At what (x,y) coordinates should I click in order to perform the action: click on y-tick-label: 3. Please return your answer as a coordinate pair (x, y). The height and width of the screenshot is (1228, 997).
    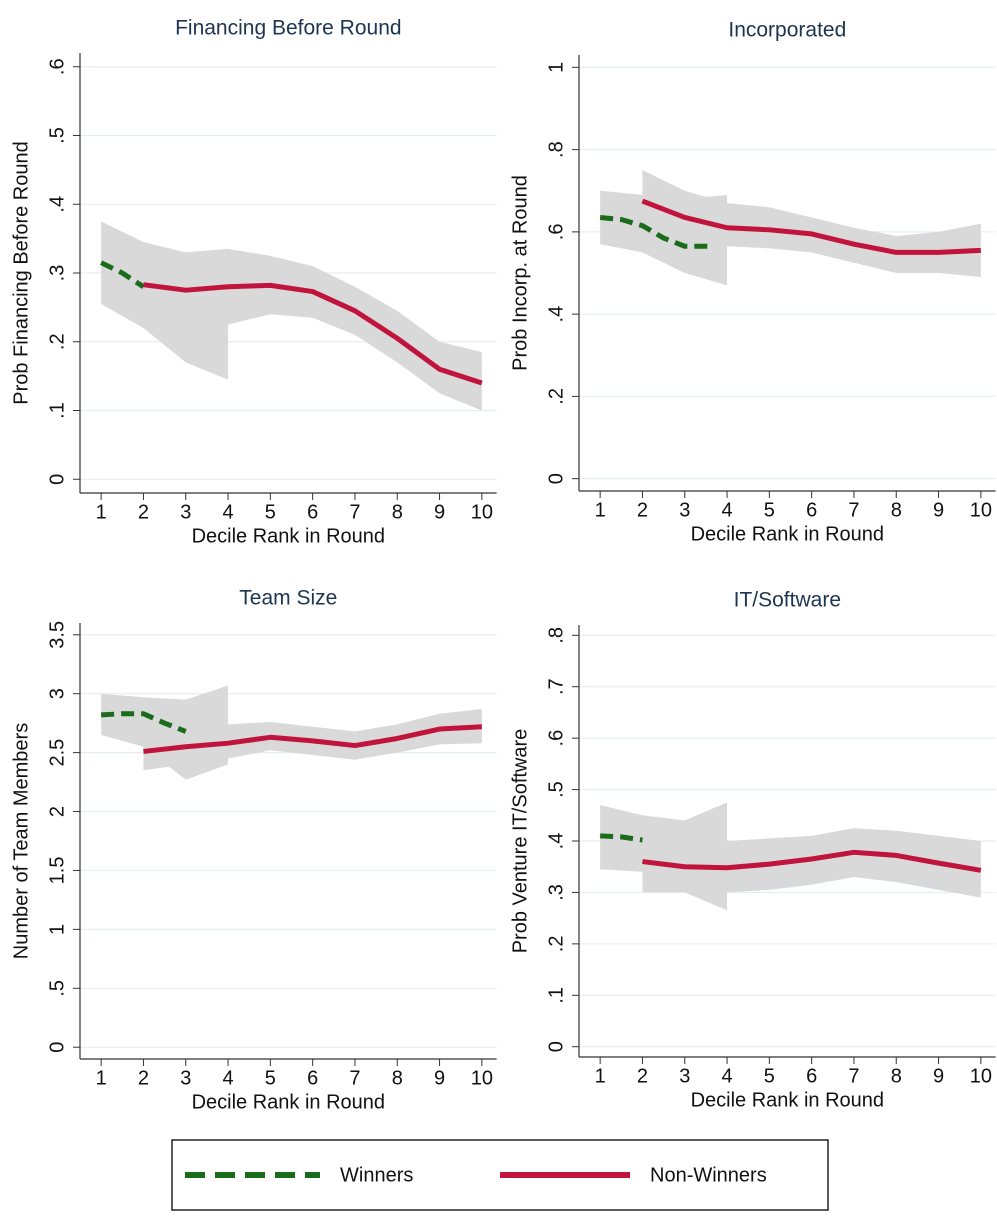
    Looking at the image, I should click on (57, 693).